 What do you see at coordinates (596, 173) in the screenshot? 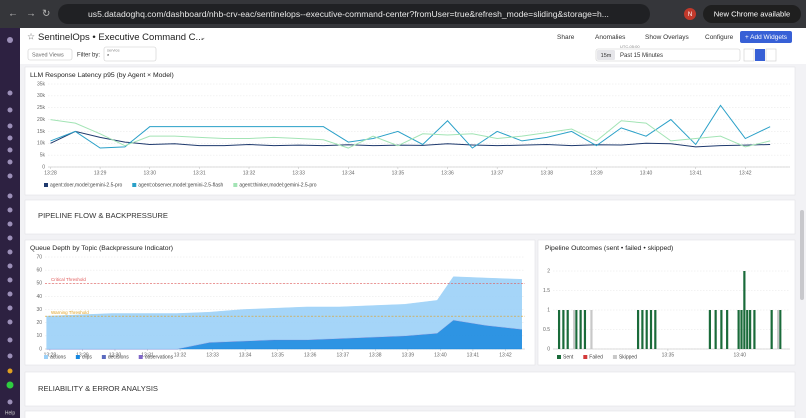
I see `x-tick-label: 13:39` at bounding box center [596, 173].